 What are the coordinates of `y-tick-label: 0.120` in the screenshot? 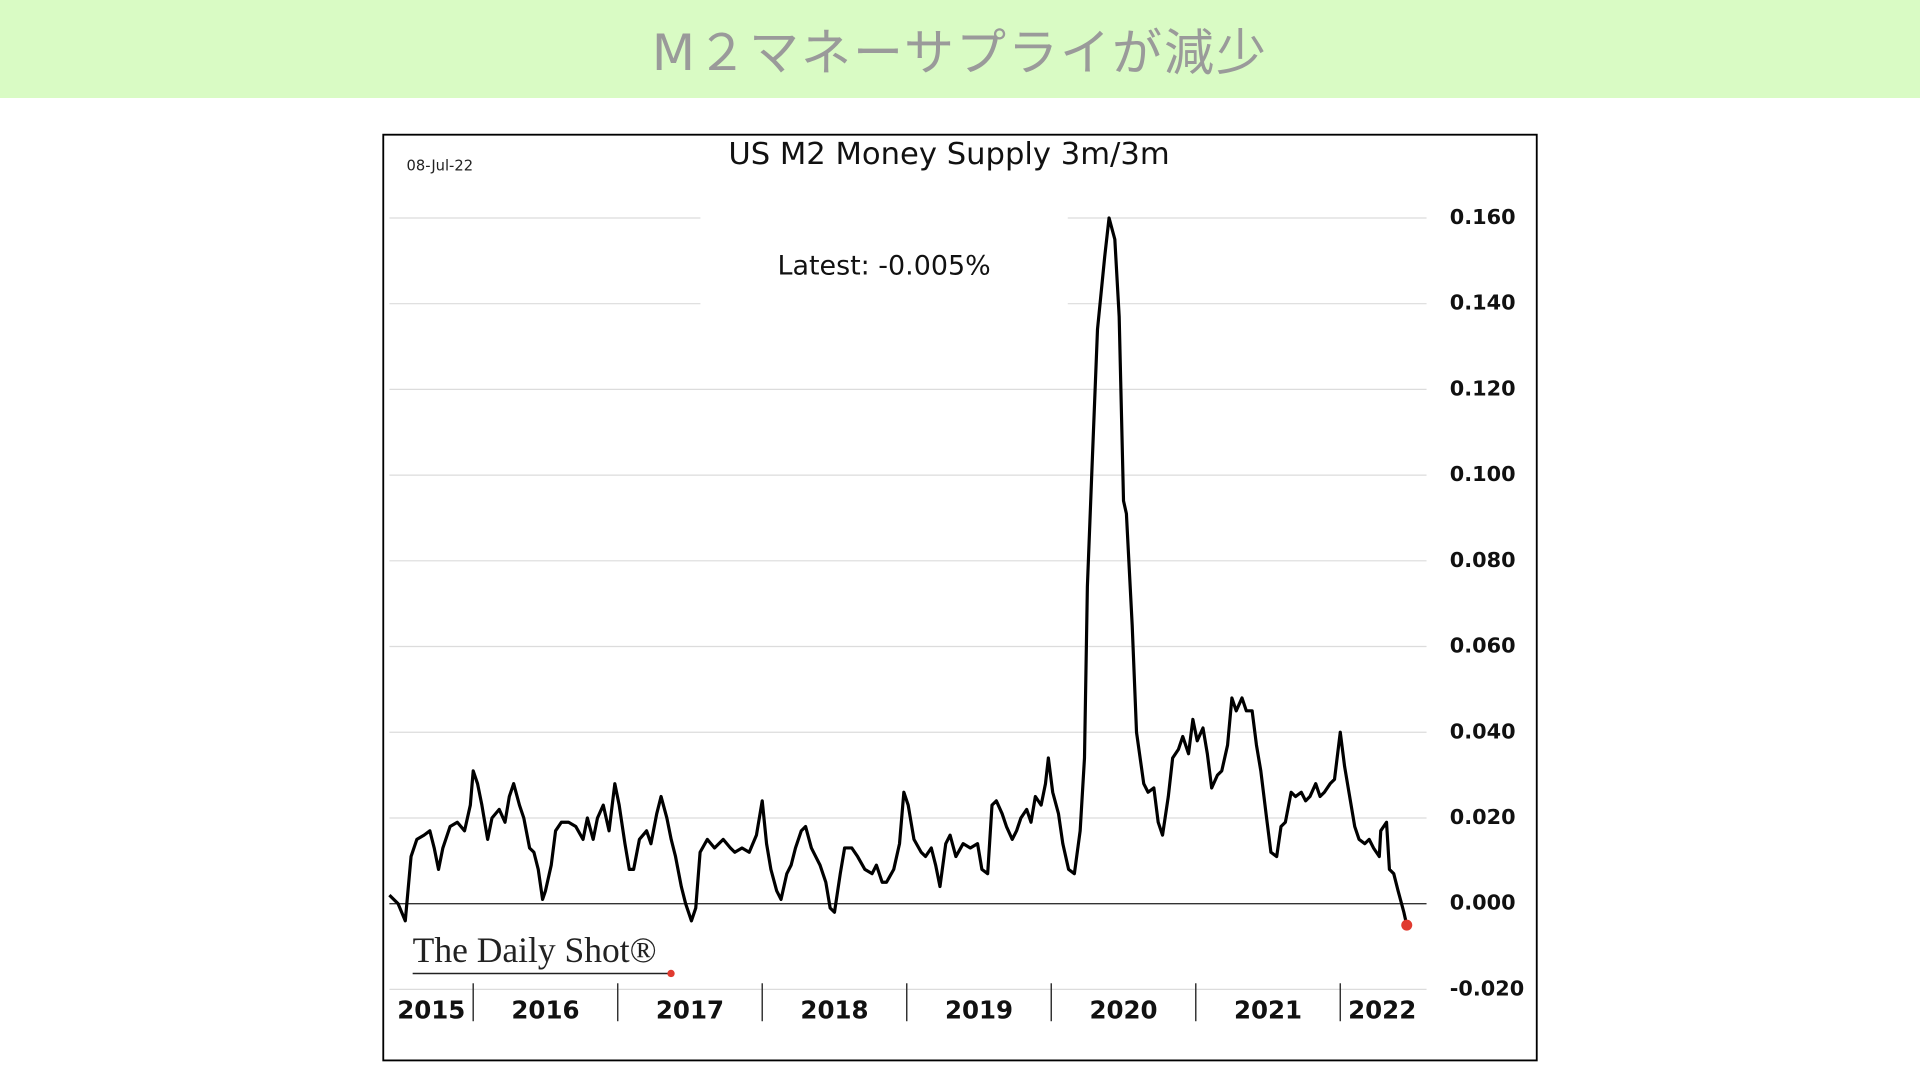 It's located at (1483, 388).